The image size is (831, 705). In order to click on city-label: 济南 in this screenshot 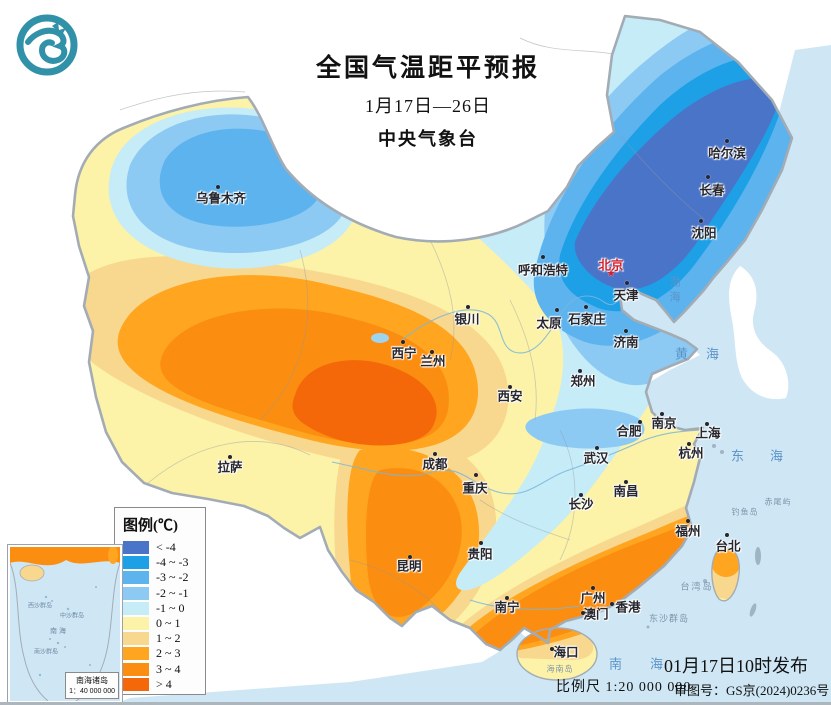, I will do `click(626, 342)`.